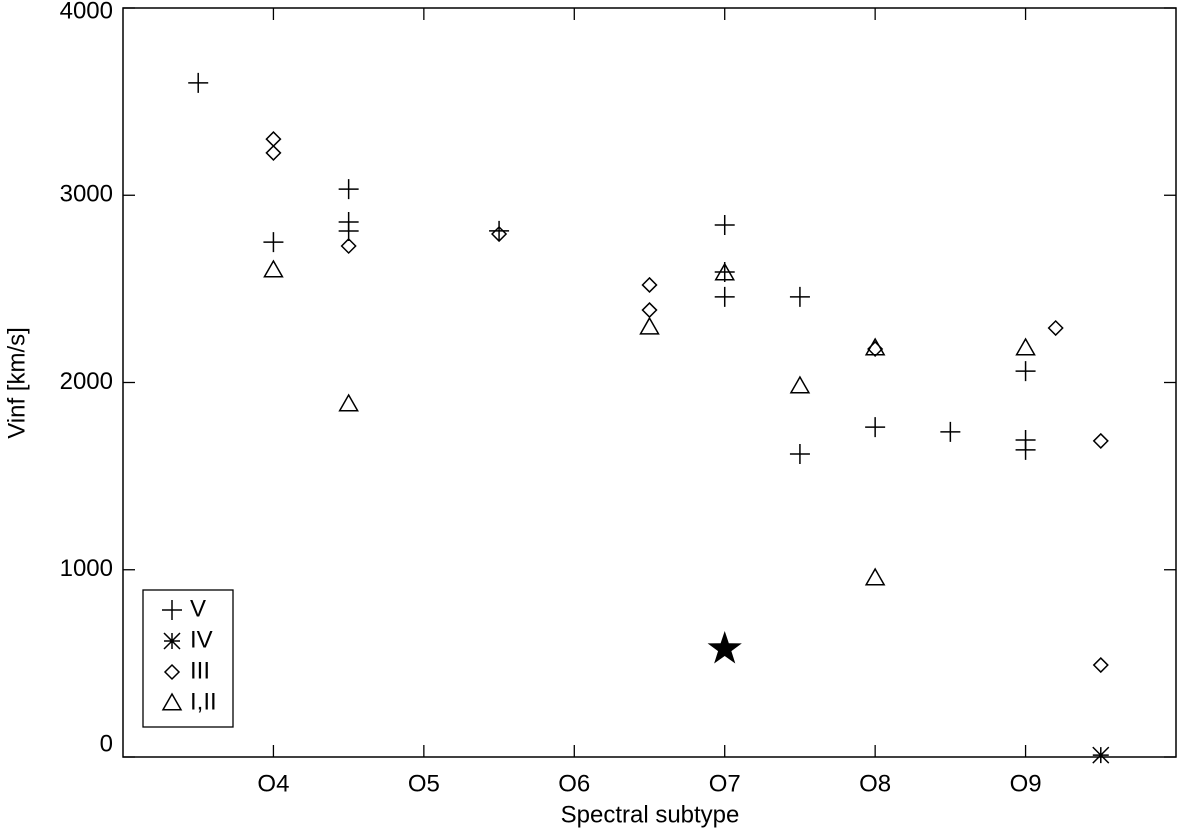 The height and width of the screenshot is (838, 1200). What do you see at coordinates (875, 783) in the screenshot?
I see `x-tick-label: O8` at bounding box center [875, 783].